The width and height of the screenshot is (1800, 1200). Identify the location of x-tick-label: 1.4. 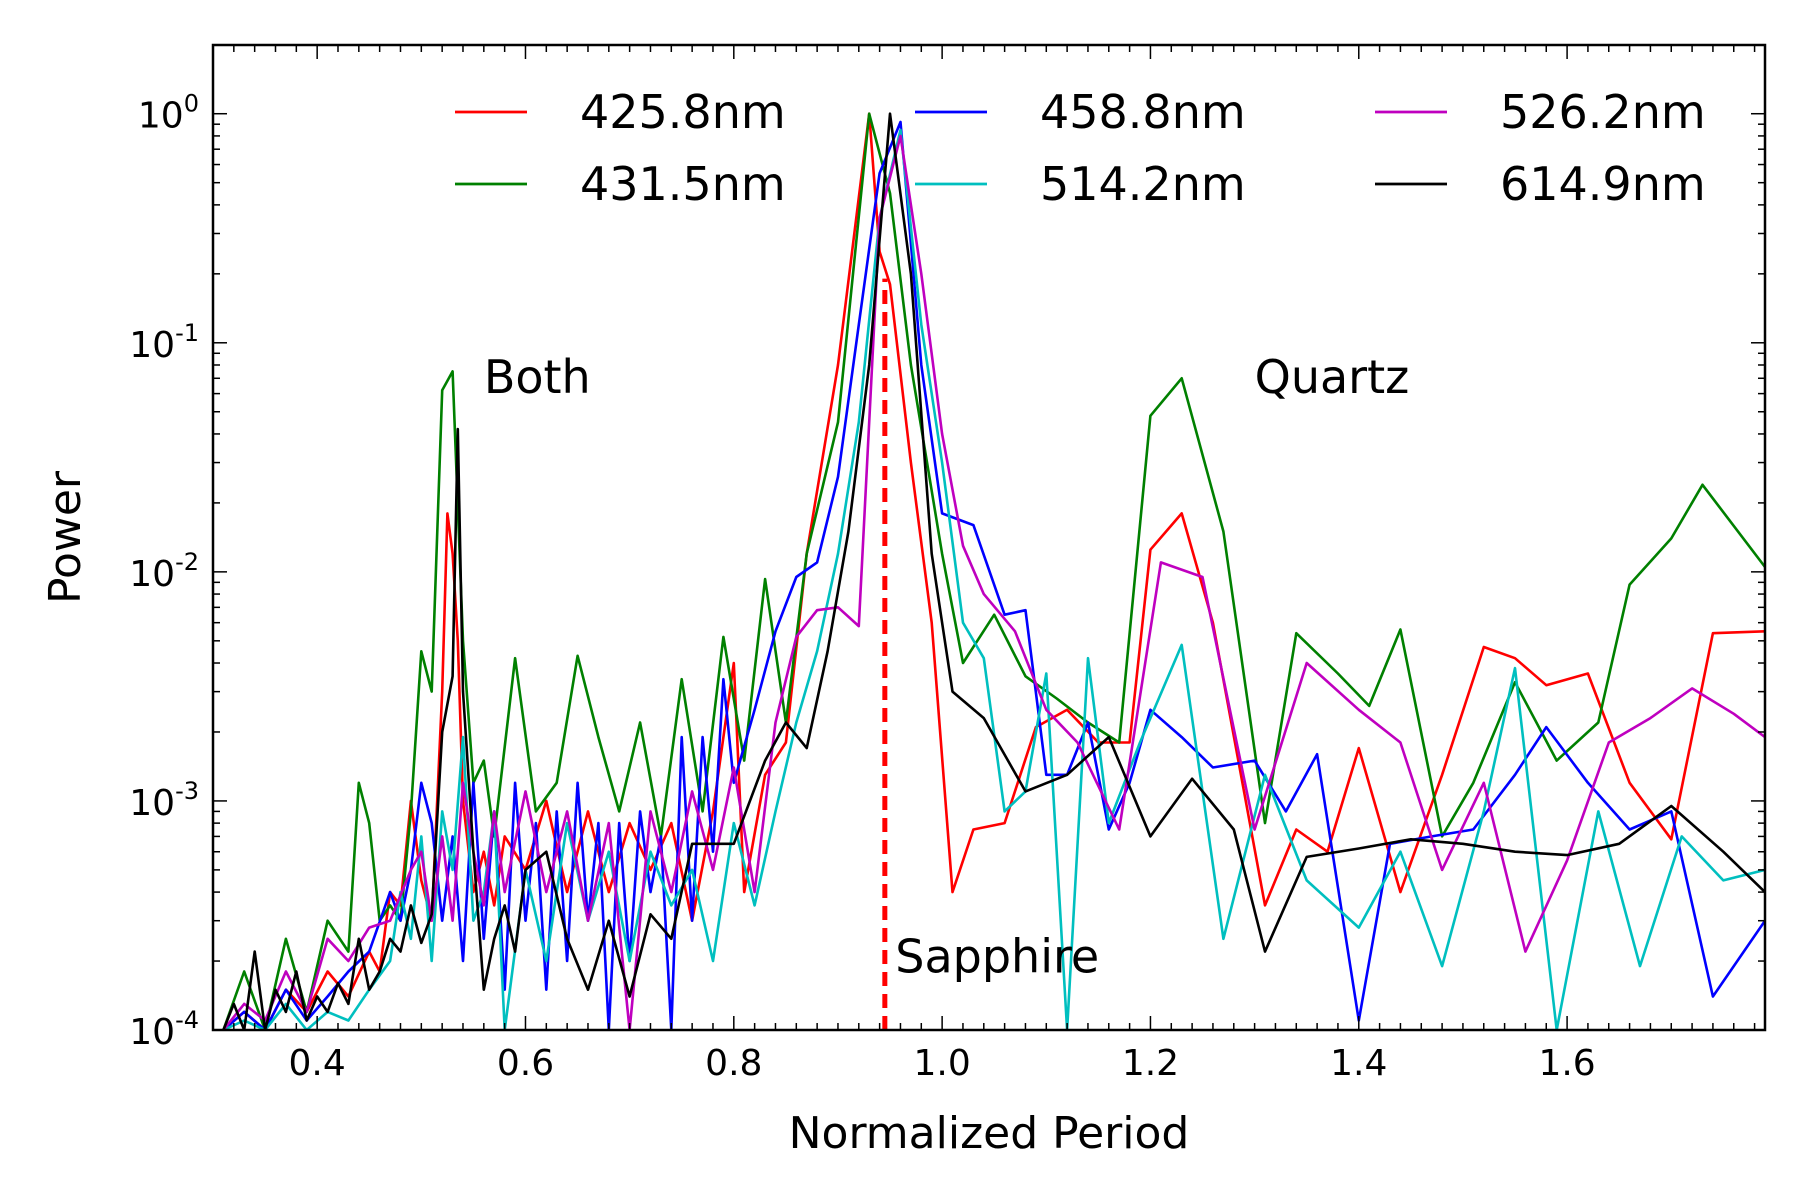
(1358, 1063).